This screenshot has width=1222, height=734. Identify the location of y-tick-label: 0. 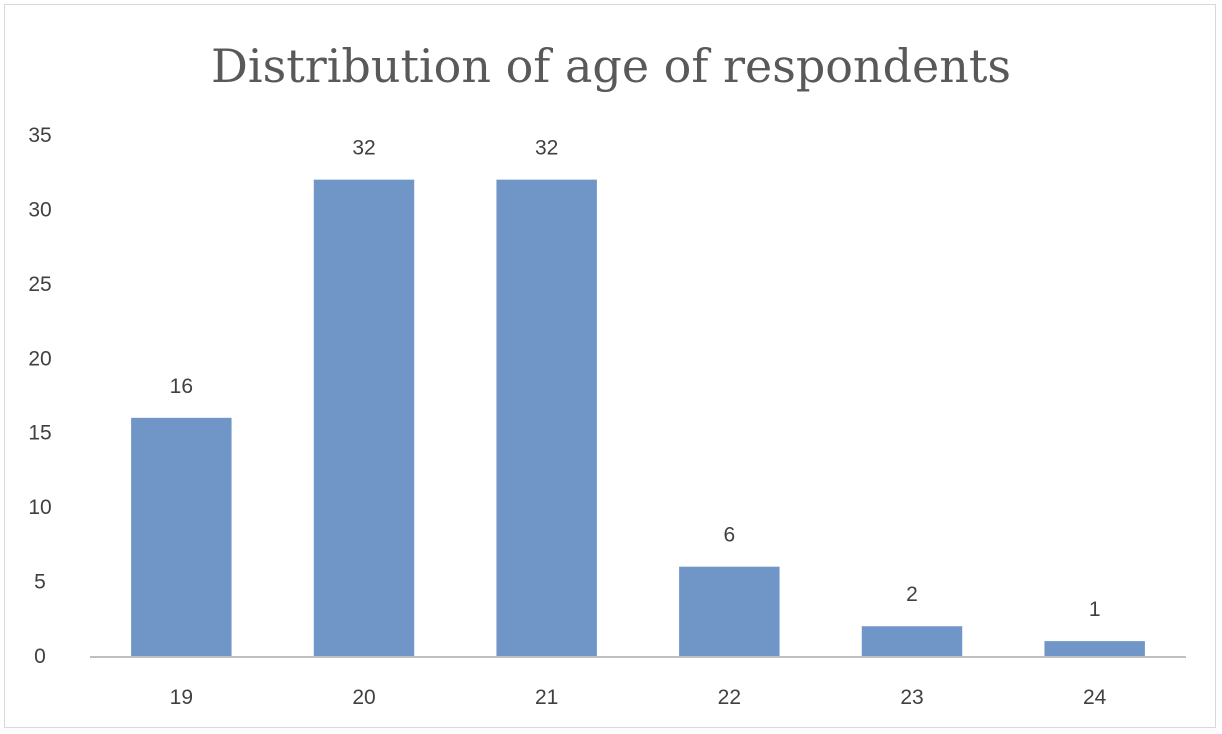
(40, 656).